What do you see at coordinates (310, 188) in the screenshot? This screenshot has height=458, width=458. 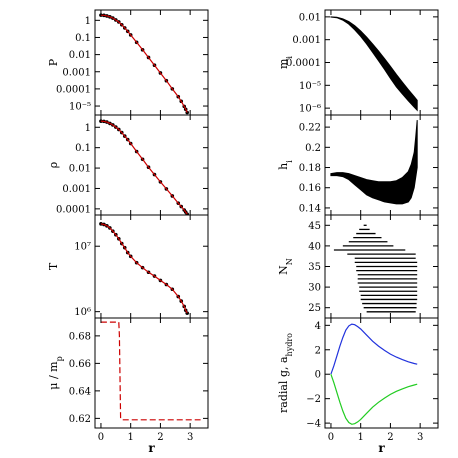 I see `y-tick-label: 0.16` at bounding box center [310, 188].